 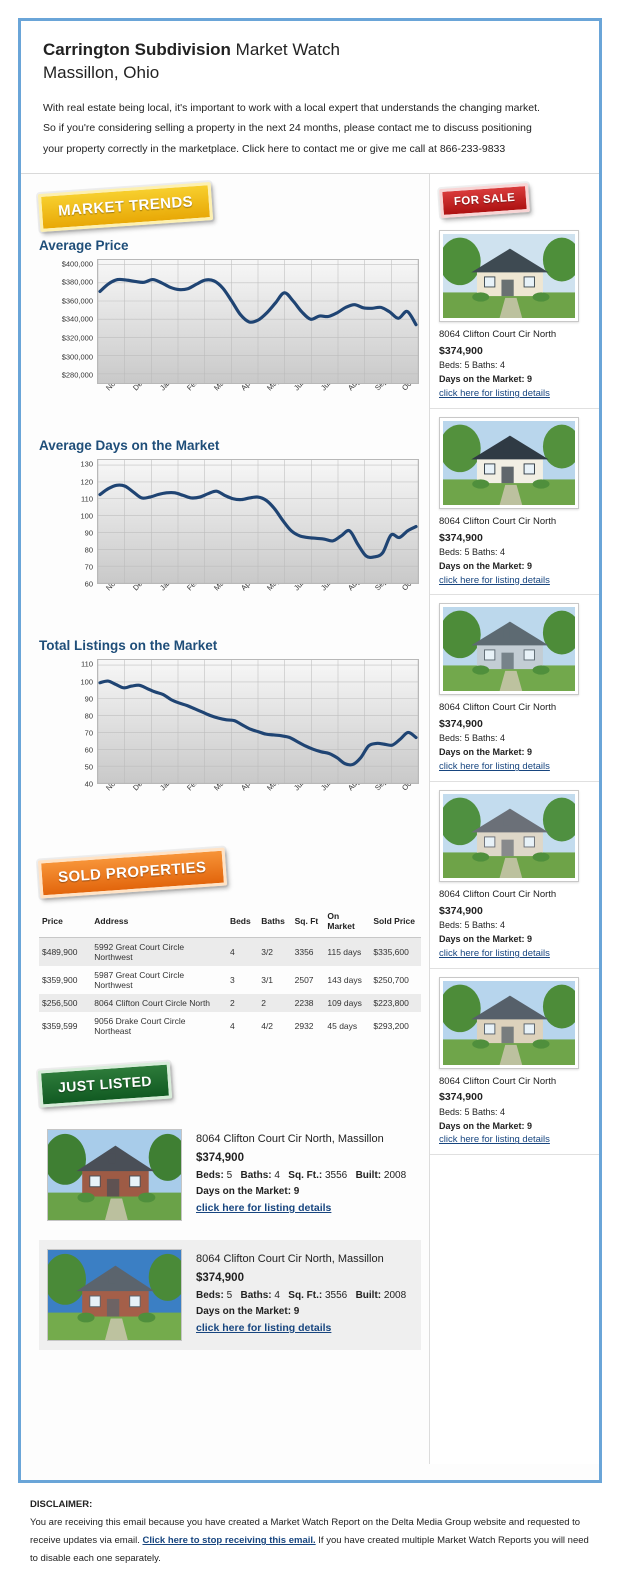 What do you see at coordinates (310, 50) in the screenshot?
I see `page-title: Carrington Subdivision Market Watch` at bounding box center [310, 50].